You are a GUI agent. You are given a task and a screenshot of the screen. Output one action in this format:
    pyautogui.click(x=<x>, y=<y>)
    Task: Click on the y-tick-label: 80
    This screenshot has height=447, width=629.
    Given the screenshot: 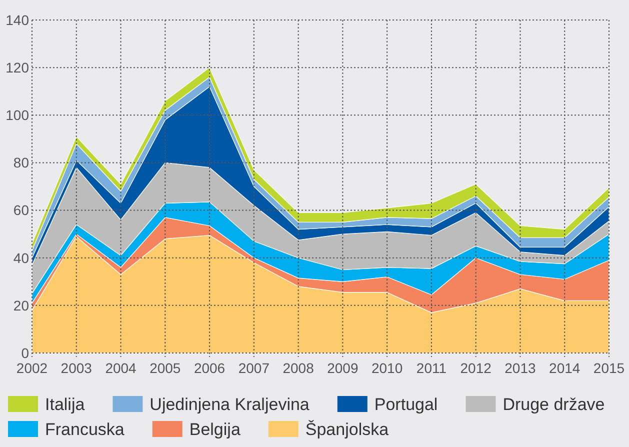 What is the action you would take?
    pyautogui.click(x=21, y=162)
    